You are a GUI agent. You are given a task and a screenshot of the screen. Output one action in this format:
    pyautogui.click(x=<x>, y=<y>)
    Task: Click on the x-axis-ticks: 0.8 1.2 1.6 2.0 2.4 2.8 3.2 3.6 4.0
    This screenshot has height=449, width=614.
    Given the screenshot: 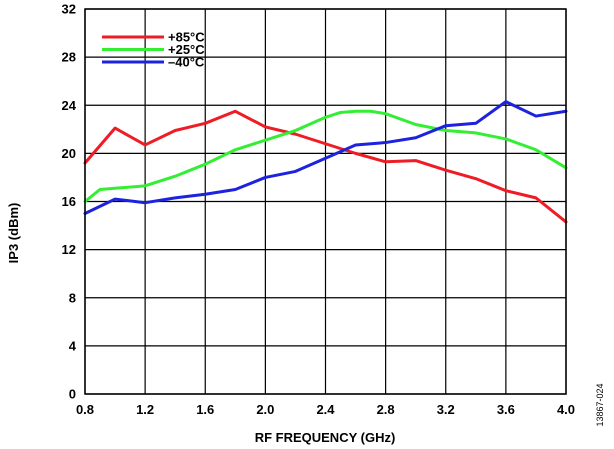 What is the action you would take?
    pyautogui.click(x=325, y=409)
    